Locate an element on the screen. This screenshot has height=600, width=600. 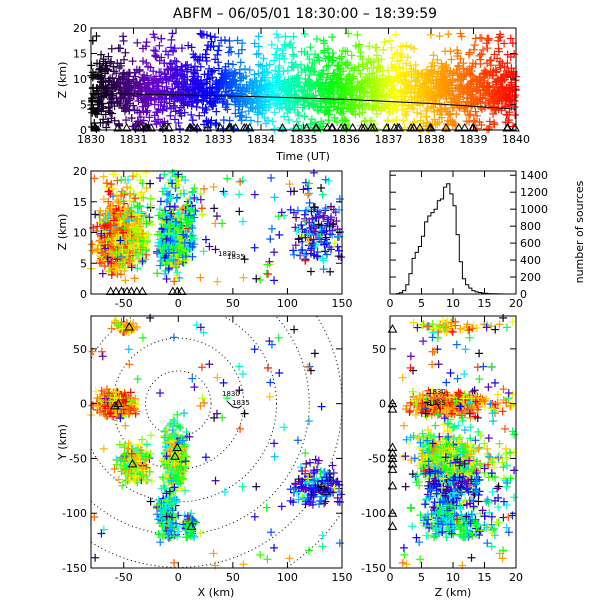
x-tick-label: 1839 is located at coordinates (474, 139).